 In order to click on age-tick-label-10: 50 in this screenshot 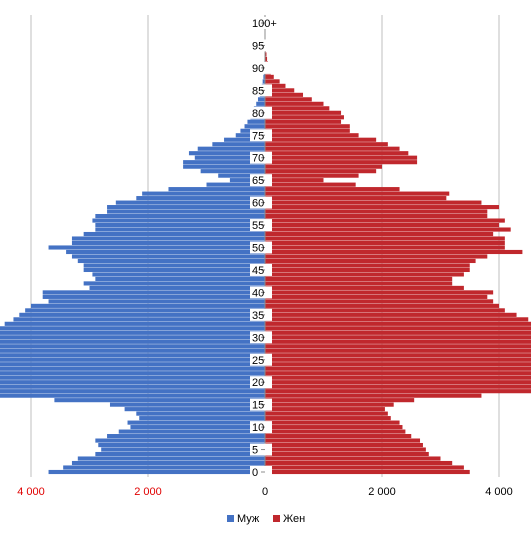, I will do `click(258, 249)`.